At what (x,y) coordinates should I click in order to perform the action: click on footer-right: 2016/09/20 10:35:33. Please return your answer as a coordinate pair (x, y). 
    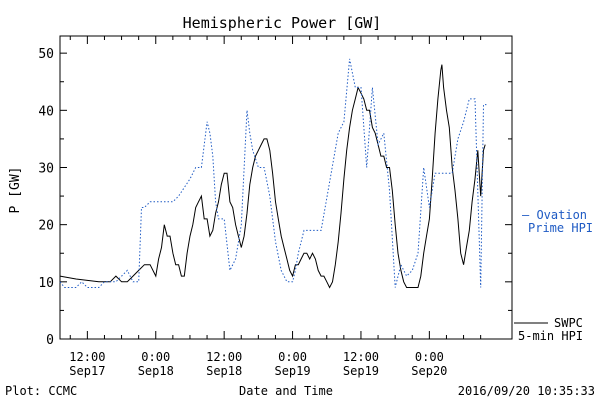
    Looking at the image, I should click on (526, 391).